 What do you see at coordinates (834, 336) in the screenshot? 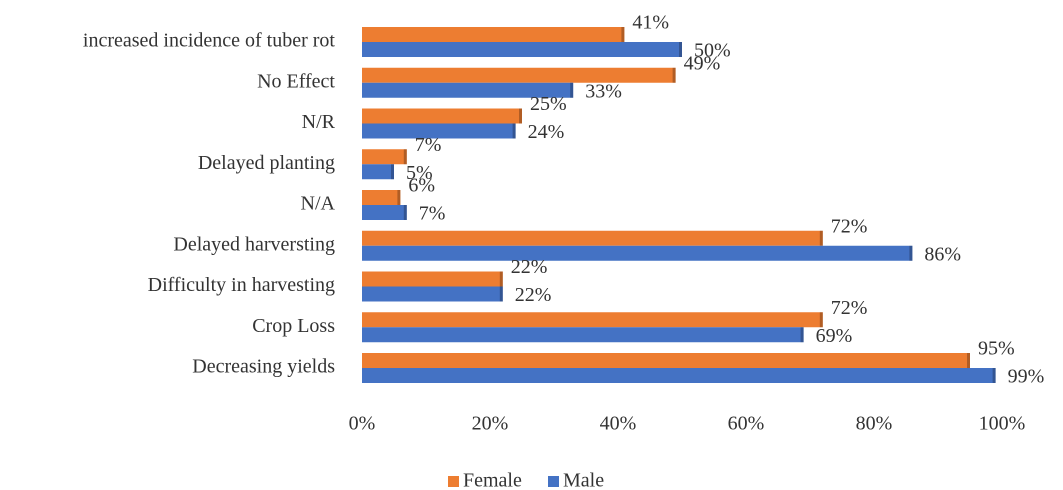
I see `data-label: 69%` at bounding box center [834, 336].